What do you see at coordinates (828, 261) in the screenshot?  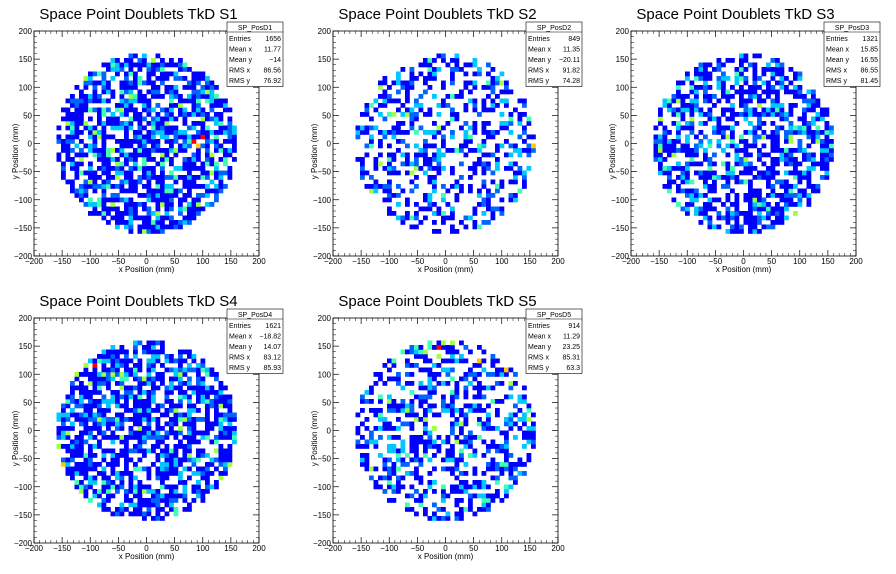 I see `x-tick-label: 150` at bounding box center [828, 261].